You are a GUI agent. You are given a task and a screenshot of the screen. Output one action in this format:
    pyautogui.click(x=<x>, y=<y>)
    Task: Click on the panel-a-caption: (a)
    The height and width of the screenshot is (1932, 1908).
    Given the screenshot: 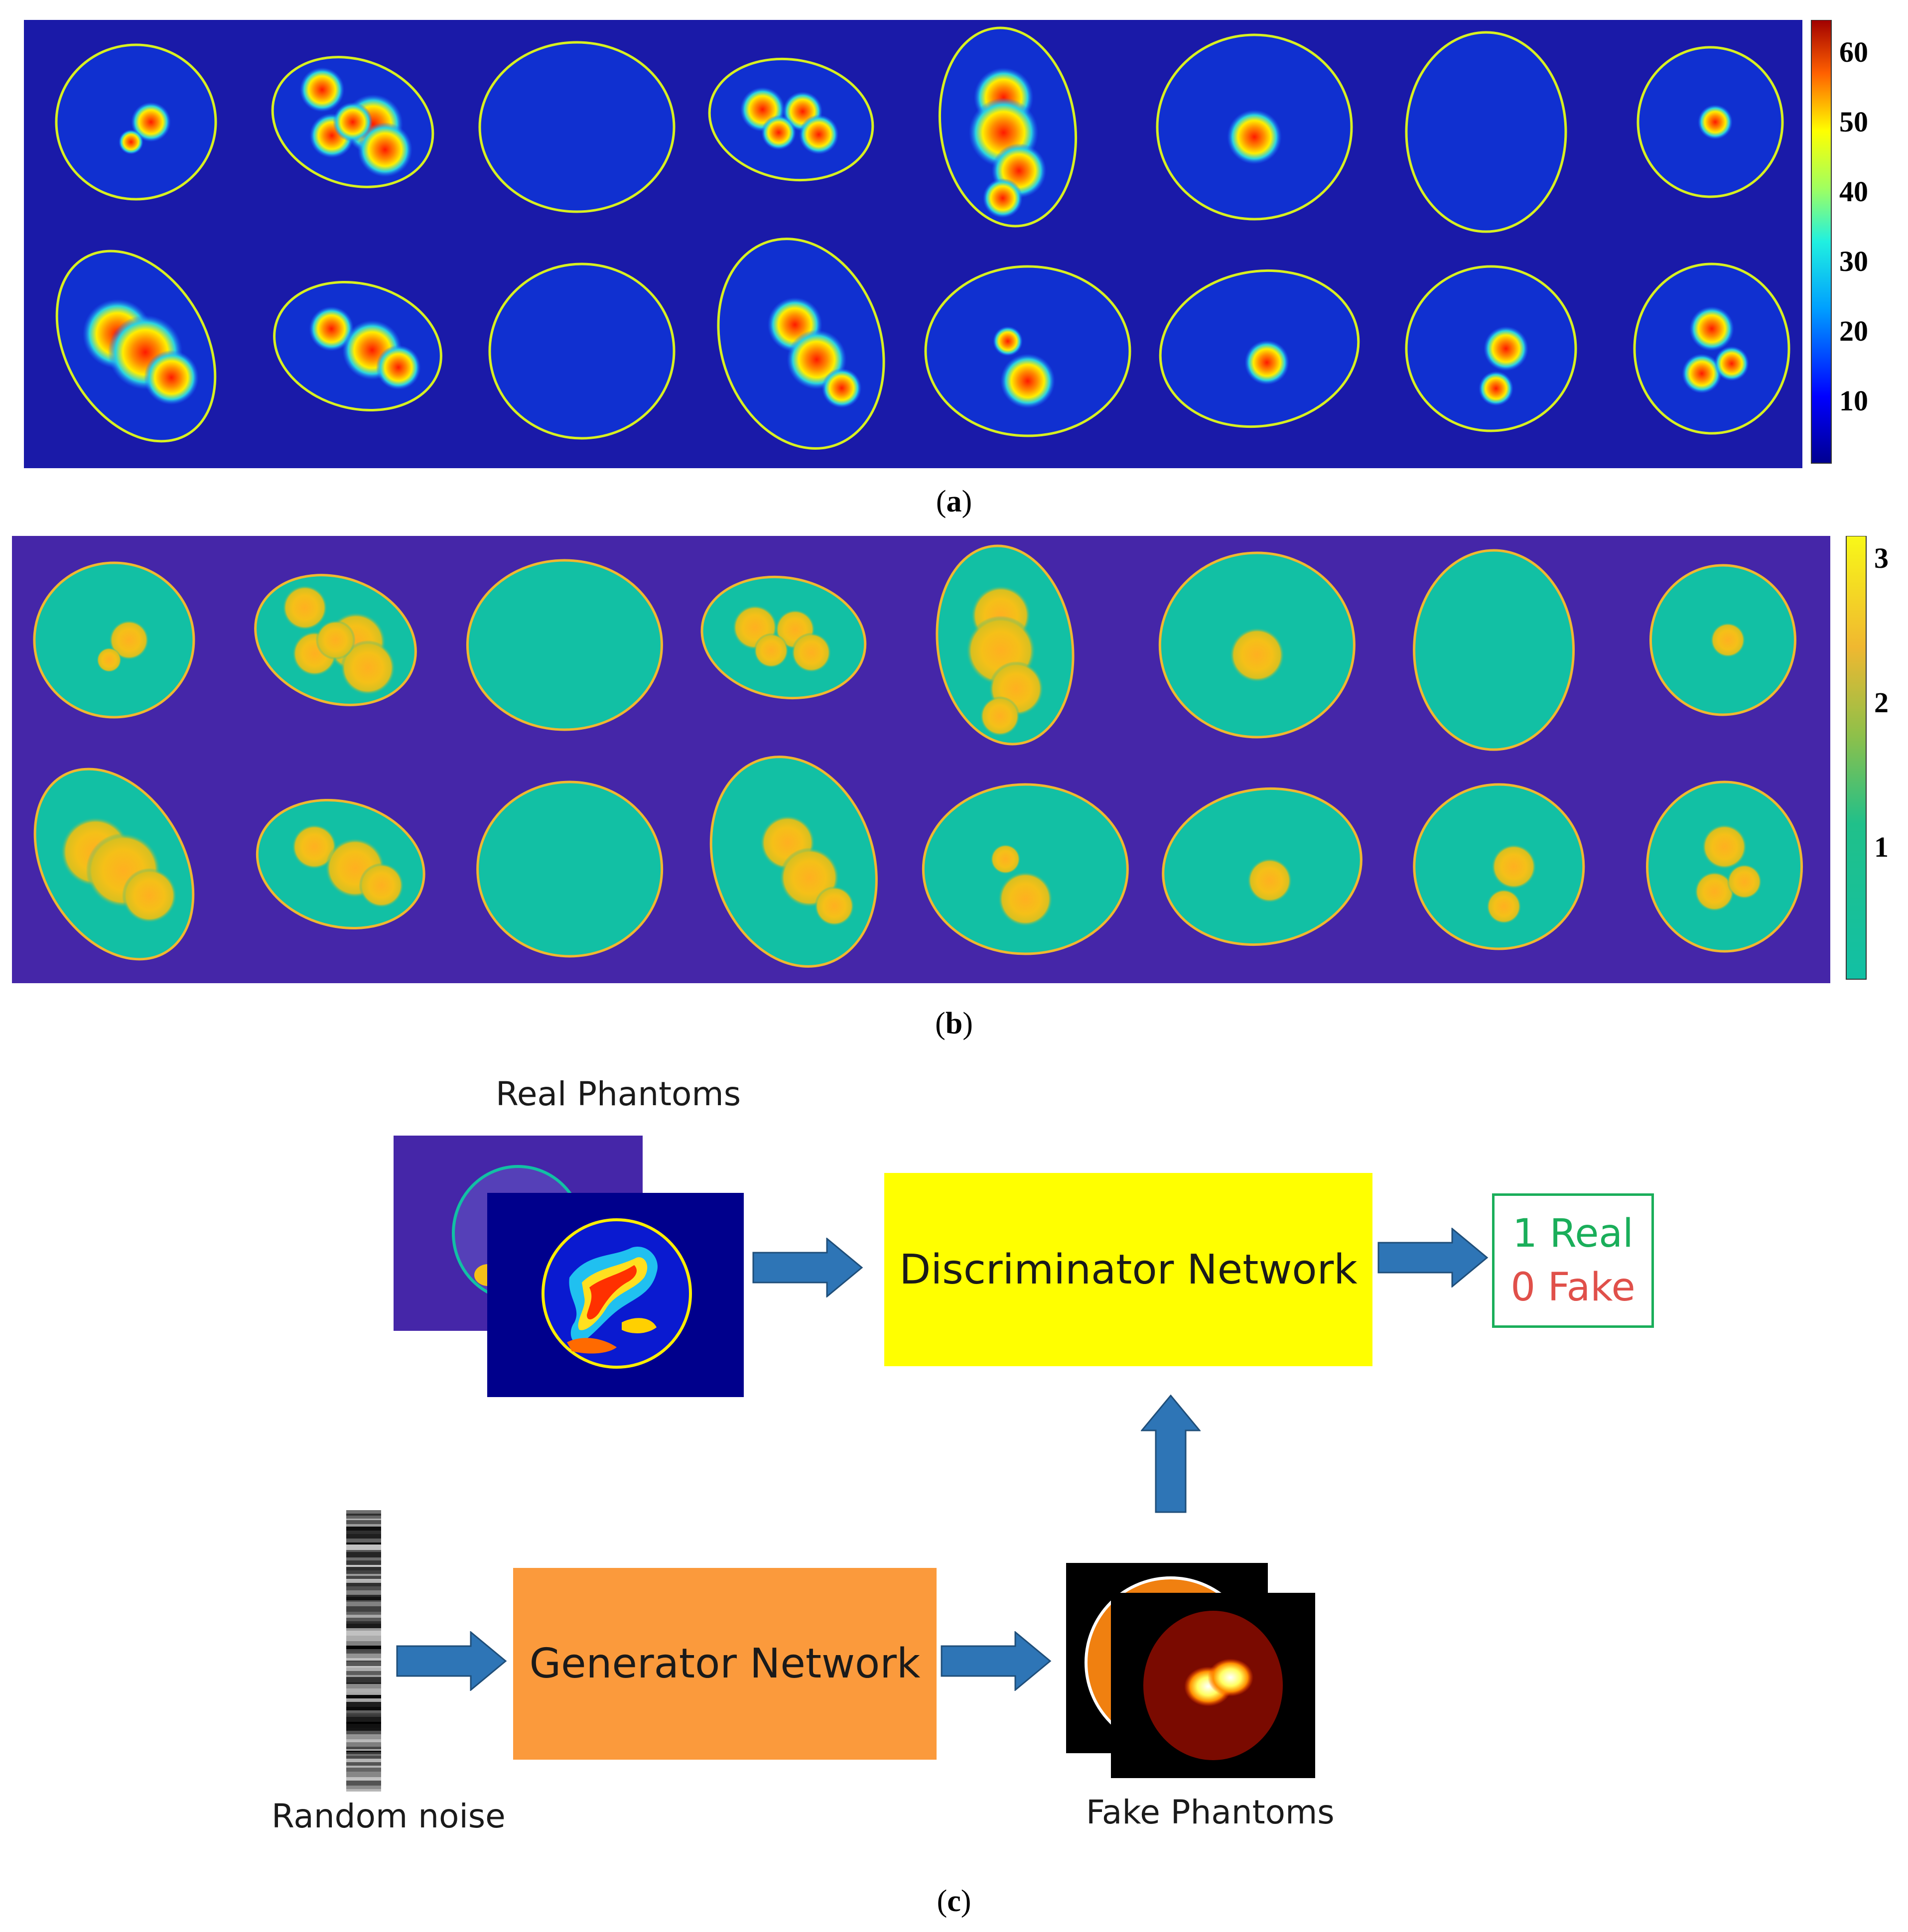 What is the action you would take?
    pyautogui.click(x=954, y=501)
    